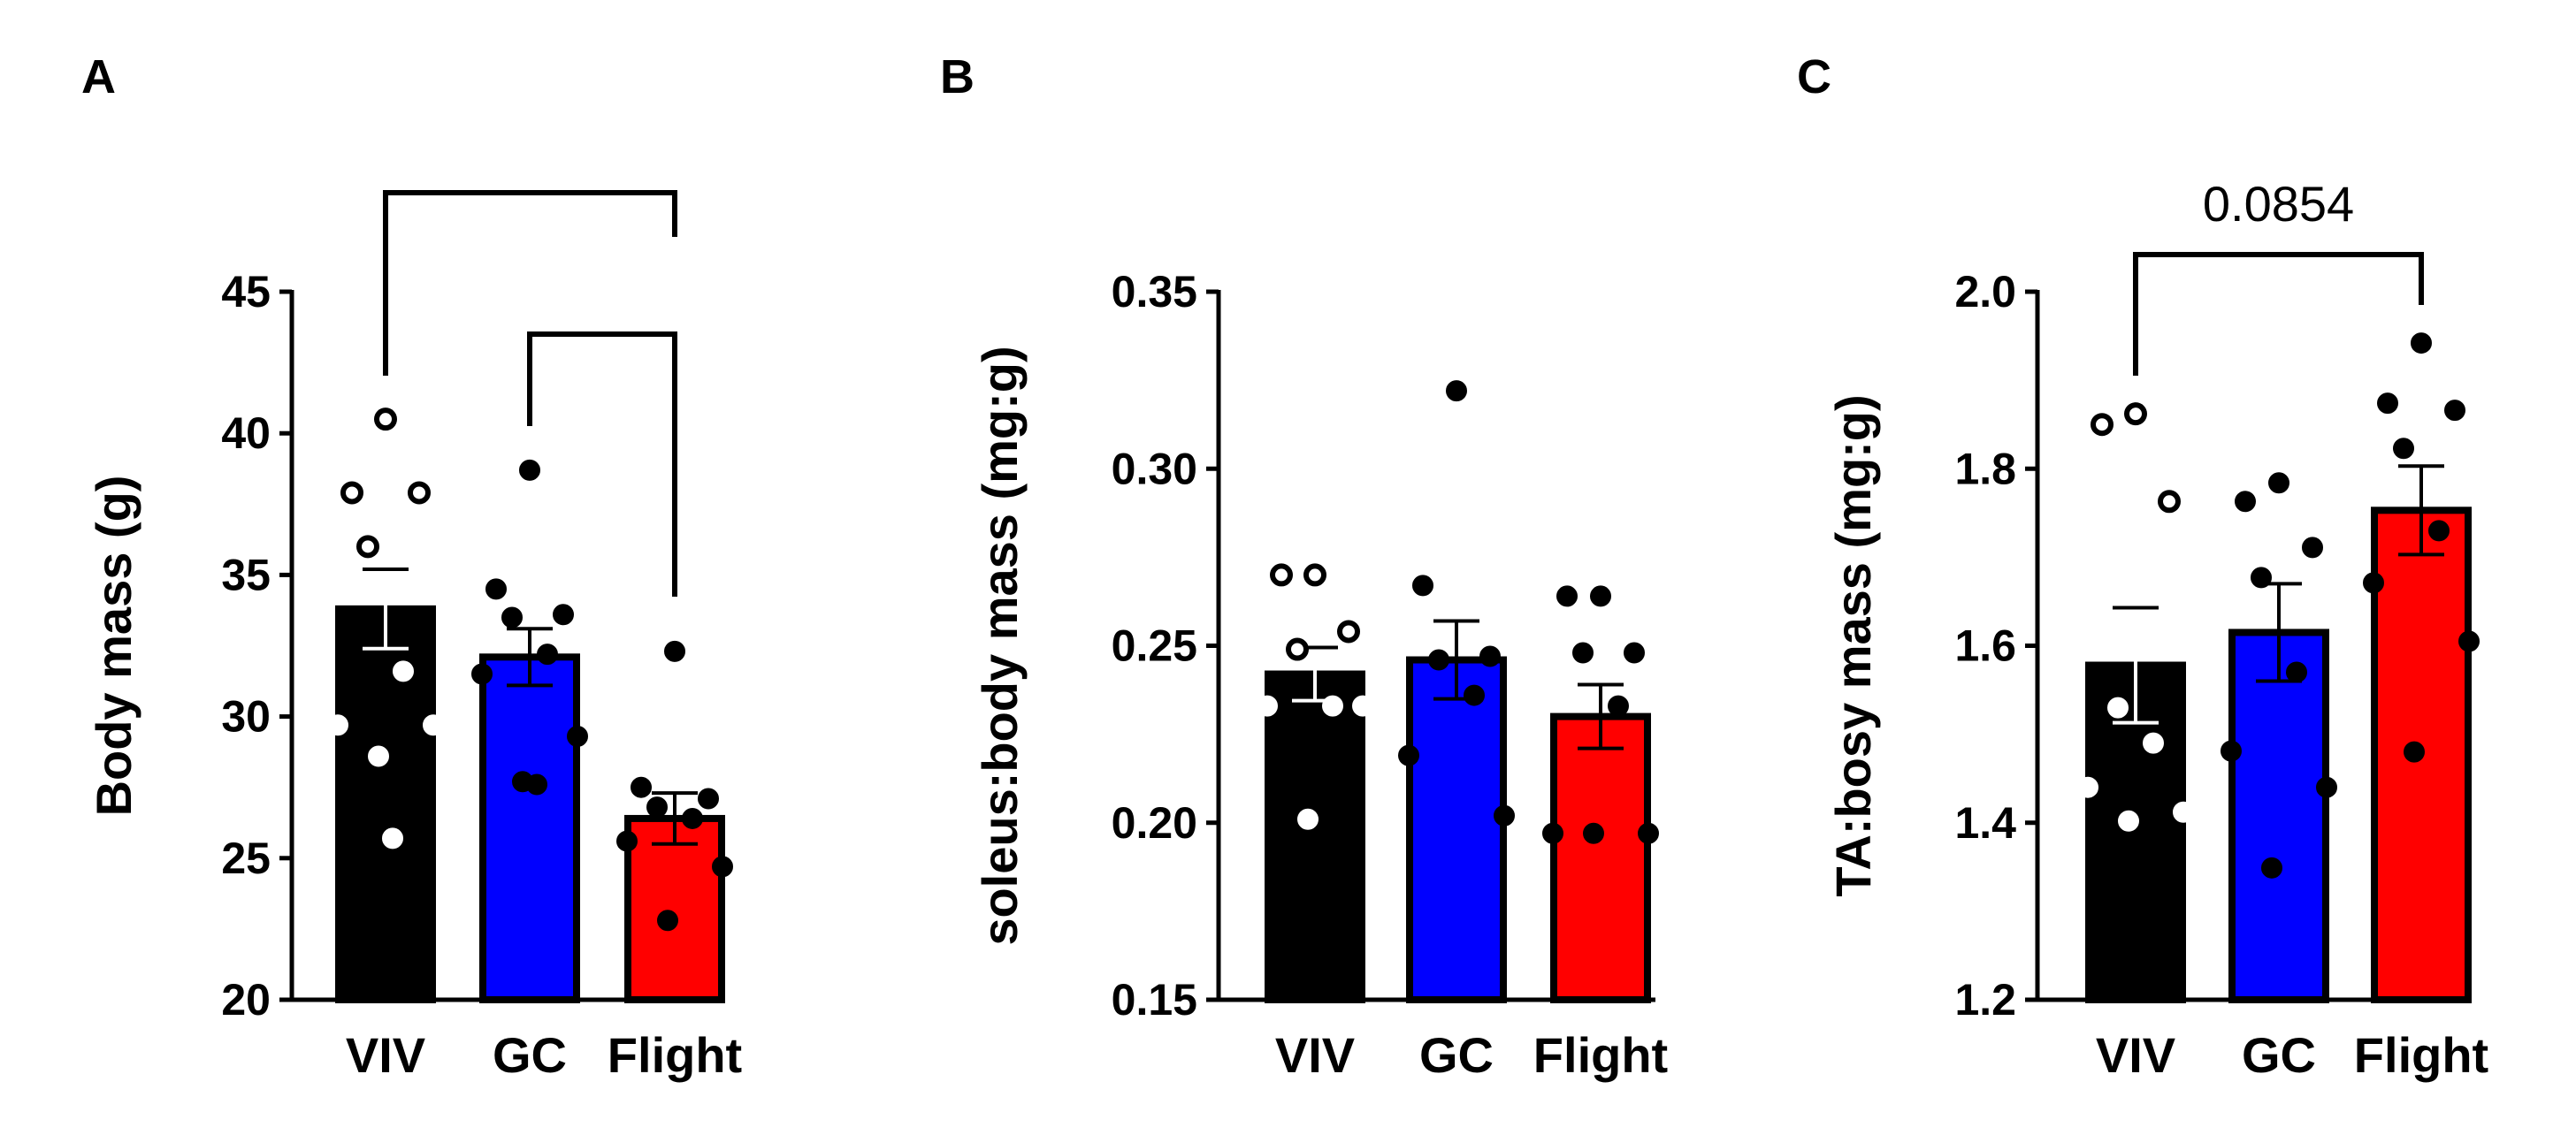 The height and width of the screenshot is (1135, 2576). Describe the element at coordinates (1601, 857) in the screenshot. I see `bar-flight` at that location.